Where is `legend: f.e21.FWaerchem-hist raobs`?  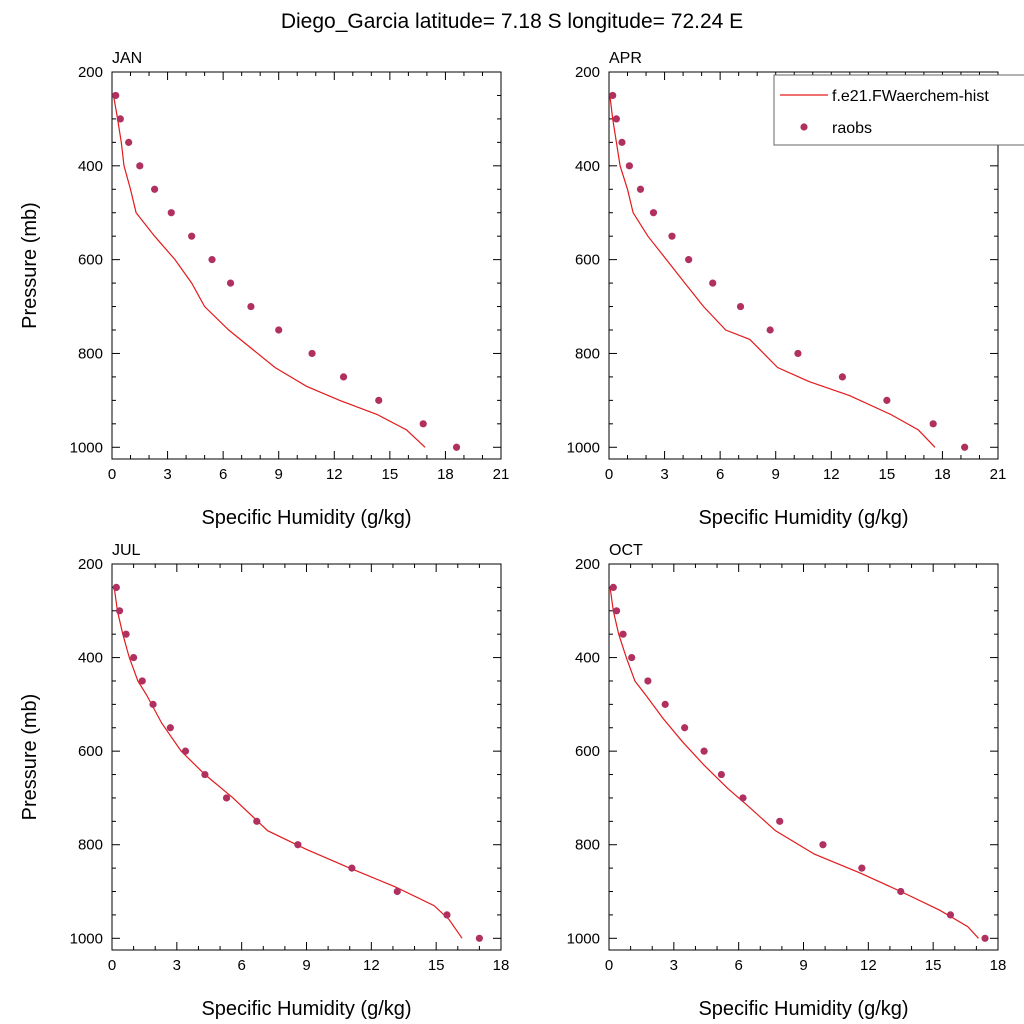 legend: f.e21.FWaerchem-hist raobs is located at coordinates (898, 110).